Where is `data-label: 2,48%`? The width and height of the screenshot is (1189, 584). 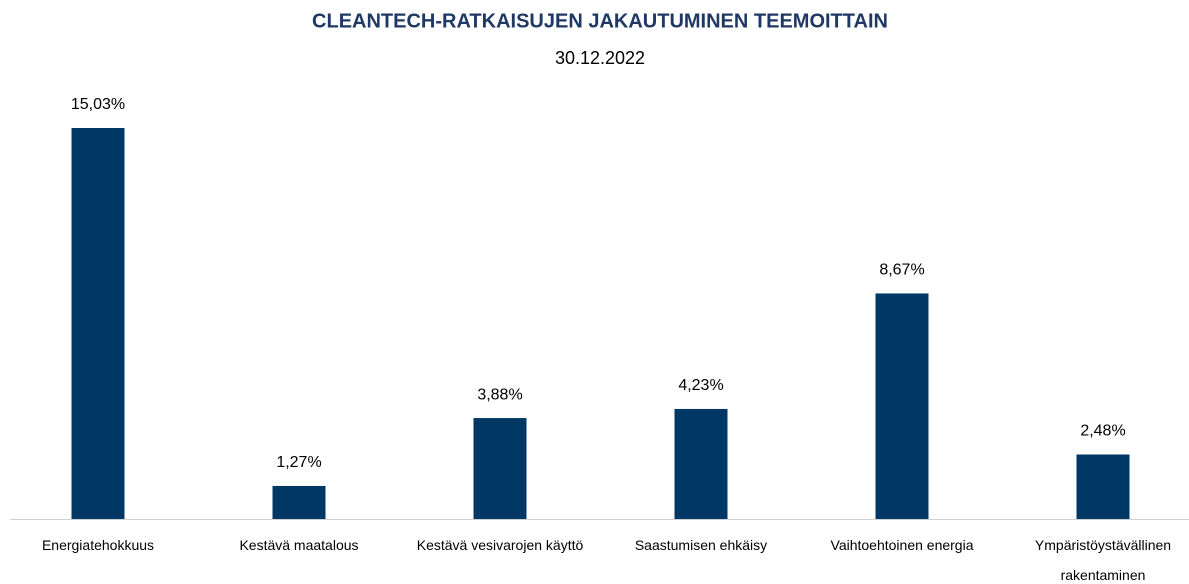 data-label: 2,48% is located at coordinates (1102, 431).